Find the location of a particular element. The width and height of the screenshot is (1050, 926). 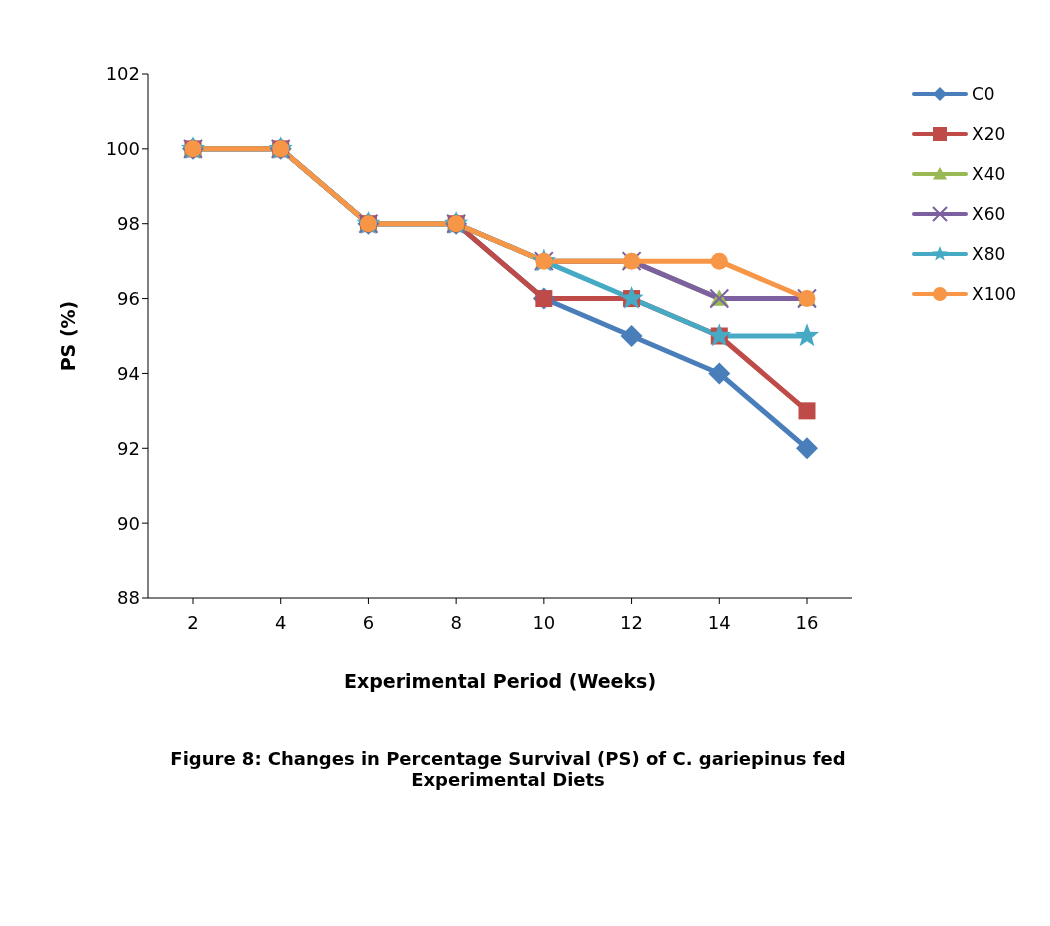

y-tick-label: 96 is located at coordinates (128, 298).